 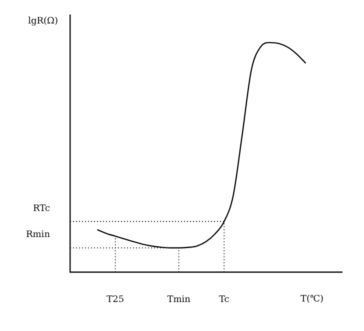 What do you see at coordinates (41, 209) in the screenshot?
I see `ref-line-label: RTc` at bounding box center [41, 209].